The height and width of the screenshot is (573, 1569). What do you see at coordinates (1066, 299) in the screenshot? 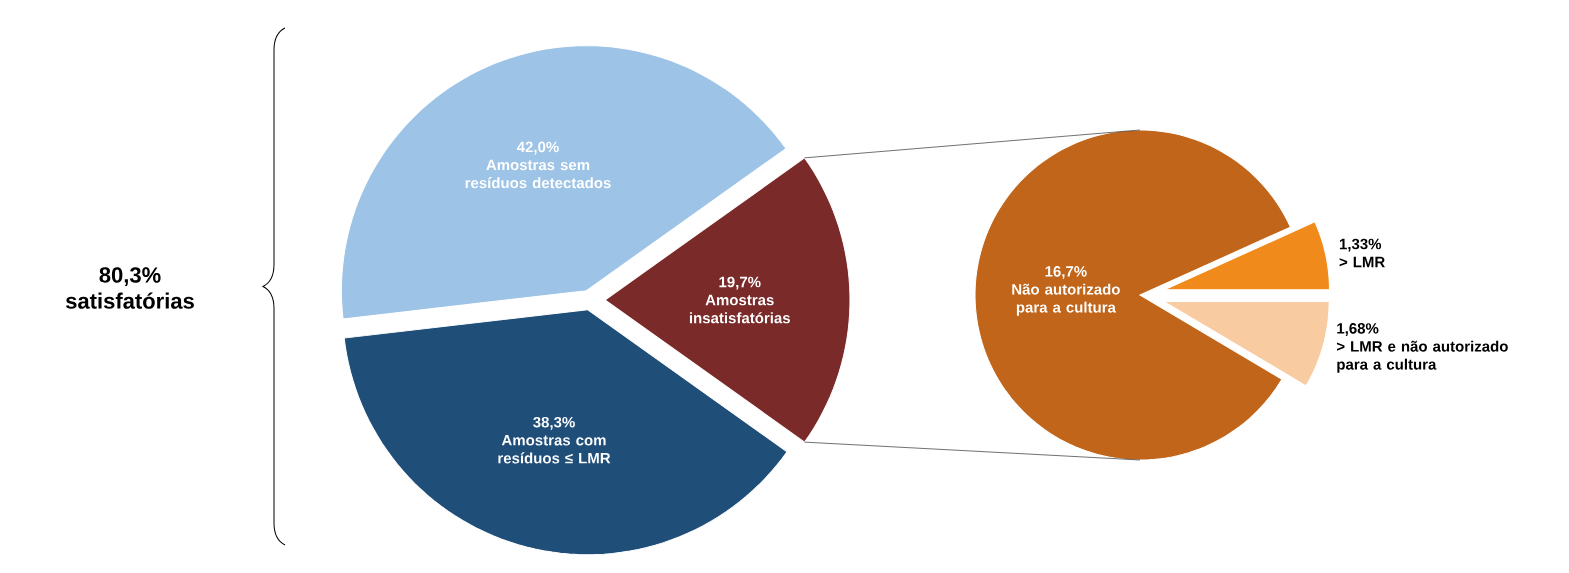
I see `slice-label: Não autorizado para a cultura` at bounding box center [1066, 299].